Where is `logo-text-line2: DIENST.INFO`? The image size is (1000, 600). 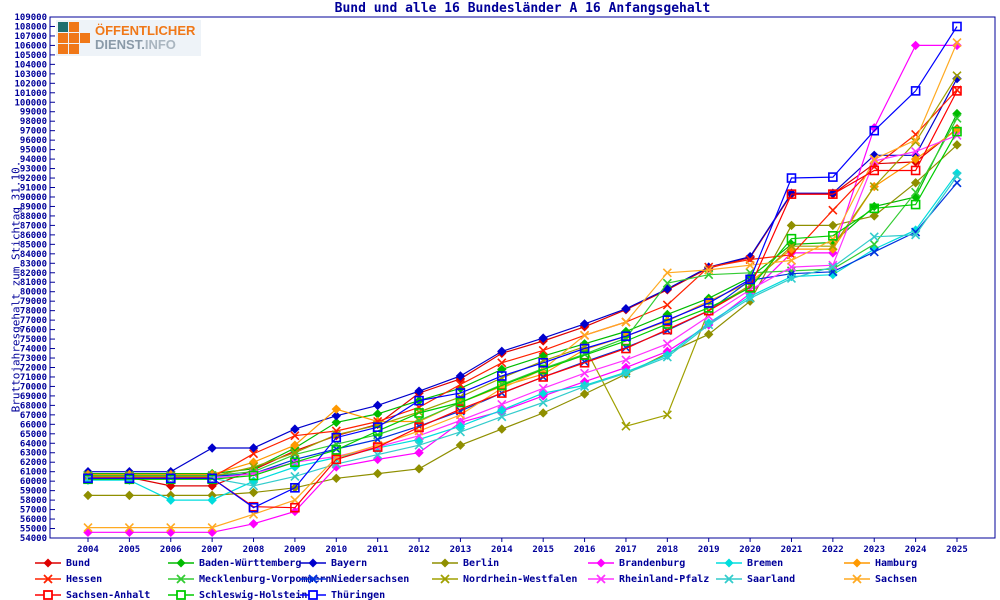 logo-text-line2: DIENST.INFO is located at coordinates (135, 44).